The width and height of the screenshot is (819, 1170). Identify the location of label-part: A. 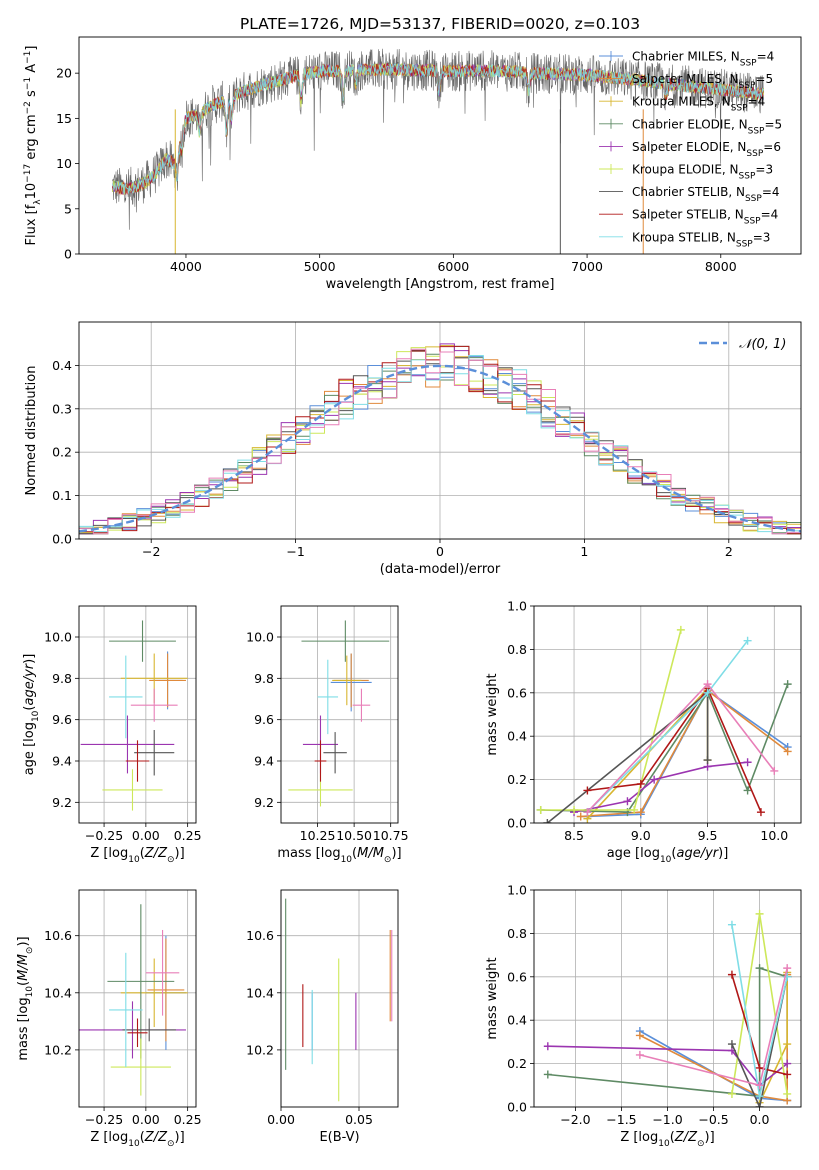
(31, 70).